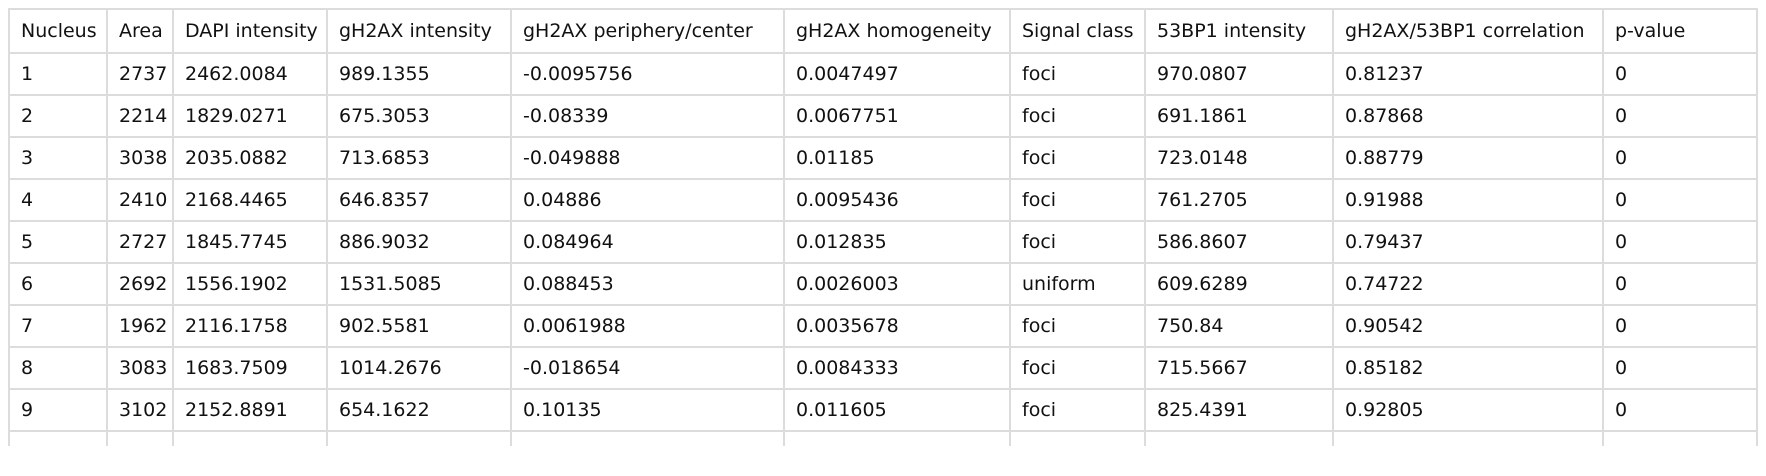 The height and width of the screenshot is (476, 1766). I want to click on cell-correlation: 0.88779, so click(1468, 158).